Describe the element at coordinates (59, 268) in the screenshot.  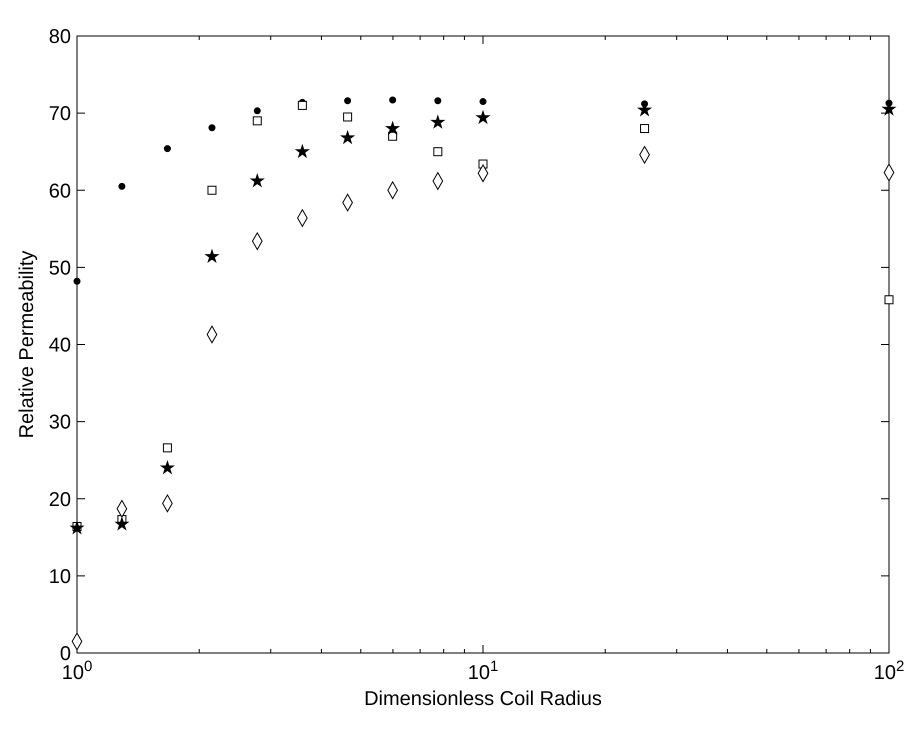
I see `y-tick-label: 50` at that location.